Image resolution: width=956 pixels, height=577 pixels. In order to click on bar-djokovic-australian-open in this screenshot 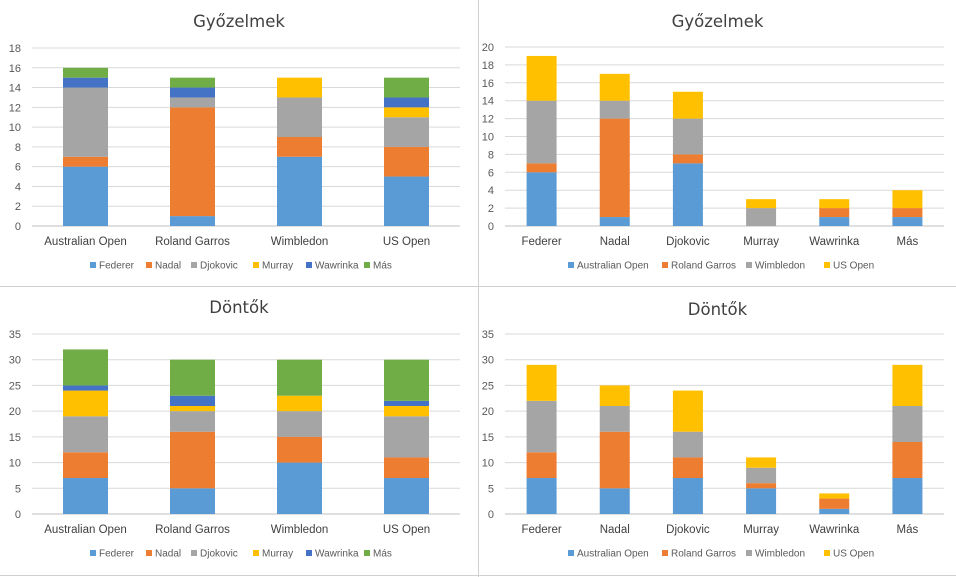, I will do `click(687, 496)`.